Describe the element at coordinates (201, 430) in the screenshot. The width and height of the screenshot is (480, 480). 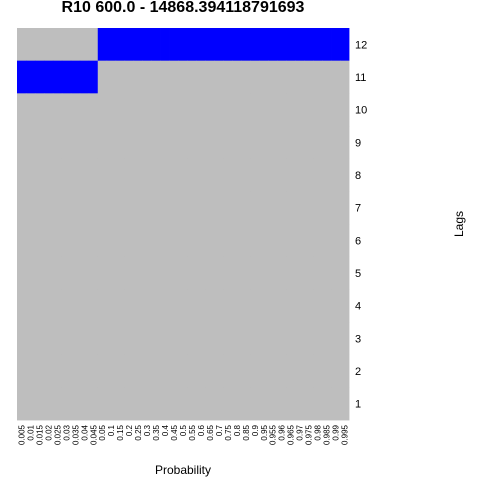
I see `x-tick-label: 0.6` at that location.